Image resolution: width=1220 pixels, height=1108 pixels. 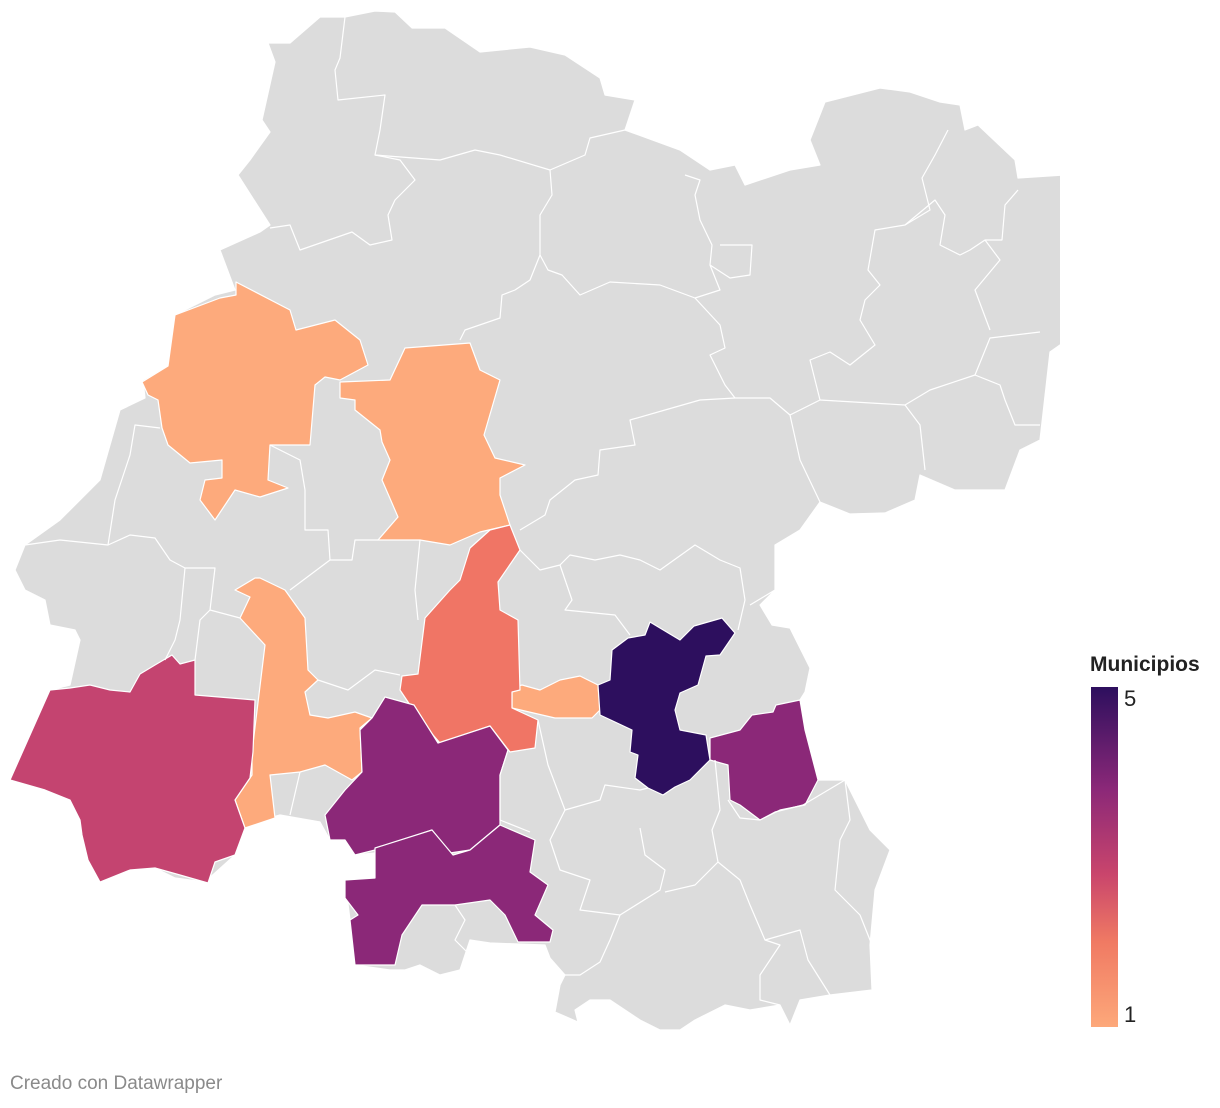 I want to click on legend-max-label: 5, so click(x=1130, y=698).